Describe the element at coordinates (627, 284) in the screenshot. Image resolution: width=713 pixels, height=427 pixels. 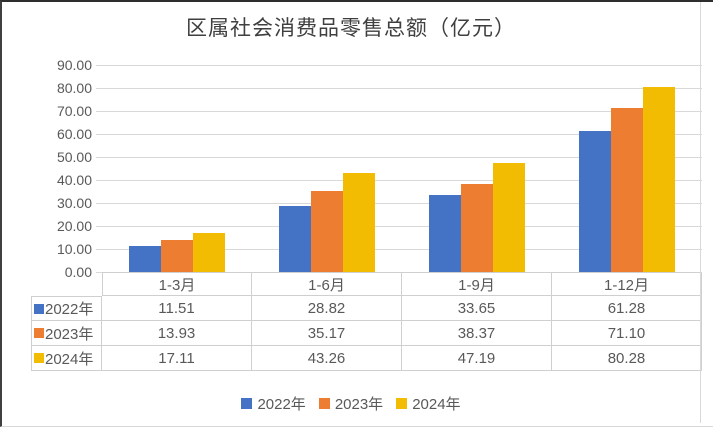
I see `table-header-1-12月: 1-12月` at that location.